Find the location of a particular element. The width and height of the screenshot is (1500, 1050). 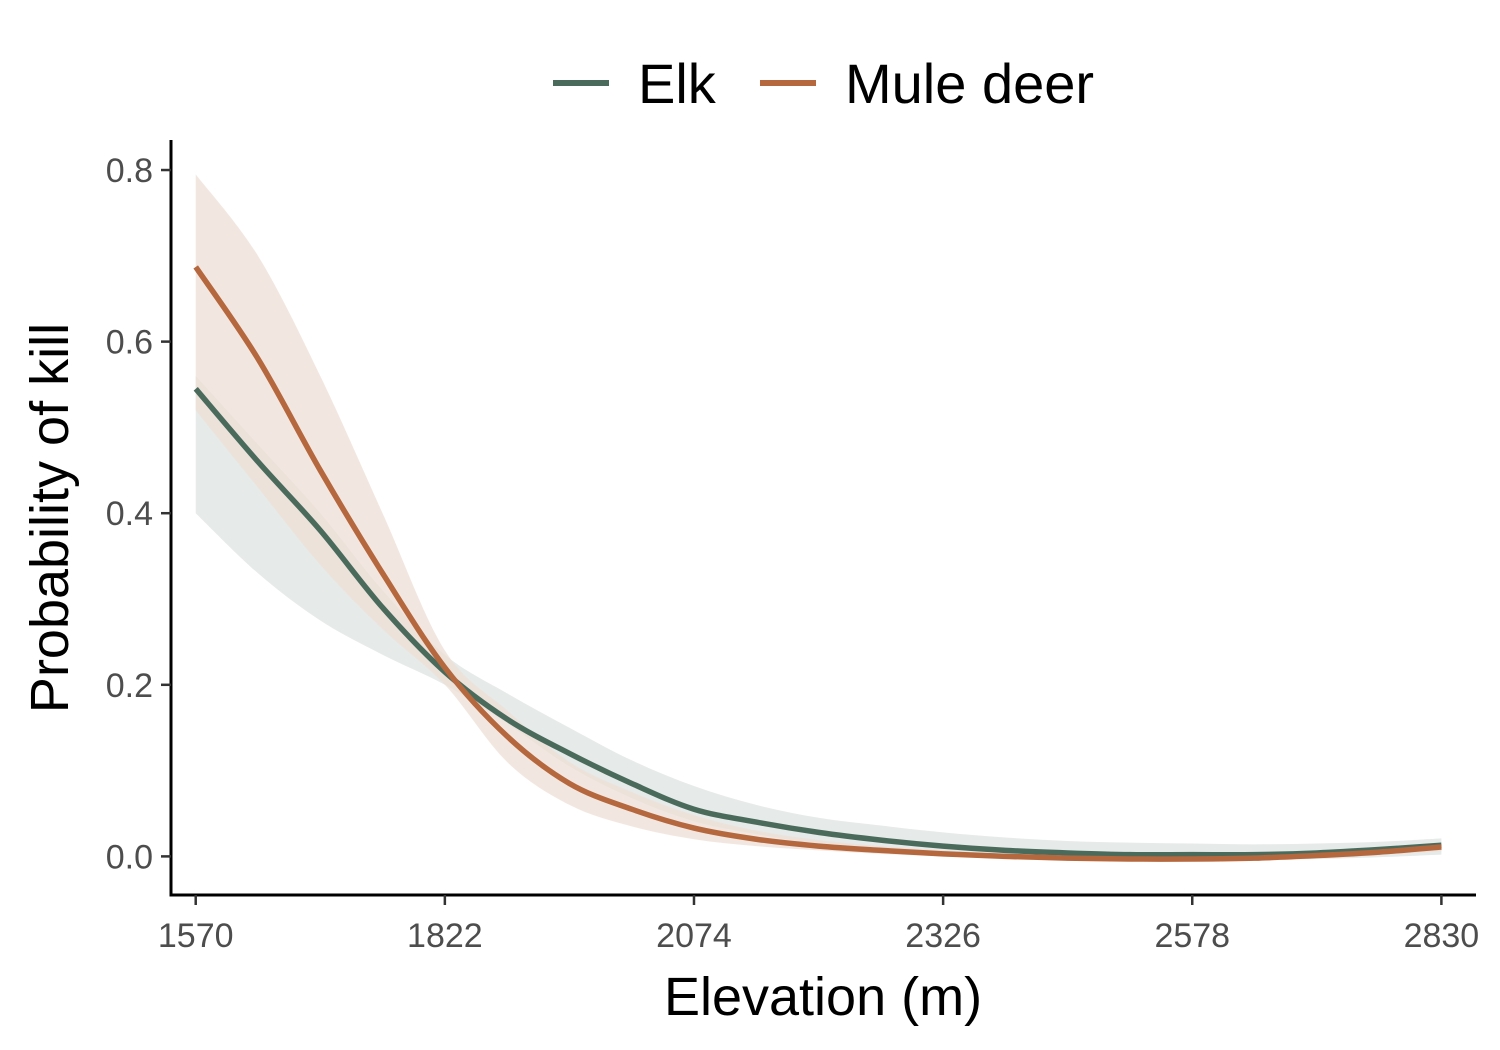

x-tick-label: 2326 is located at coordinates (943, 936).